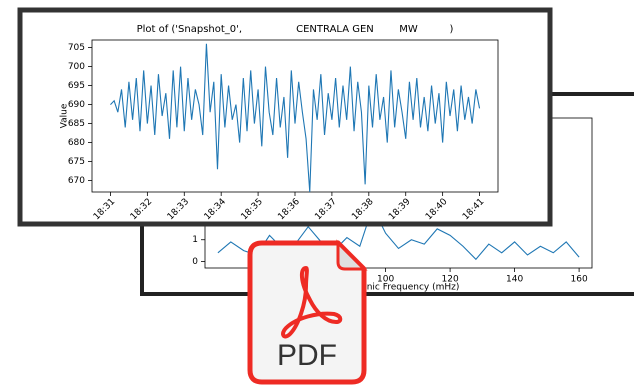  What do you see at coordinates (195, 262) in the screenshot?
I see `y-tick-label: 0` at bounding box center [195, 262].